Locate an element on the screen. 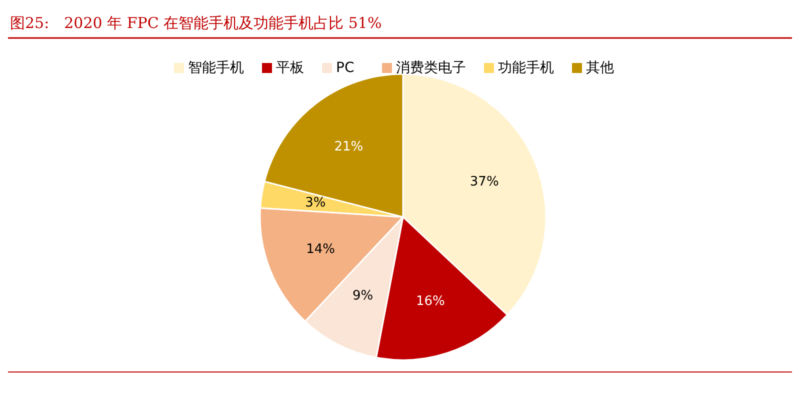 Image resolution: width=800 pixels, height=405 pixels. legend-label: 消费类电子 is located at coordinates (431, 68).